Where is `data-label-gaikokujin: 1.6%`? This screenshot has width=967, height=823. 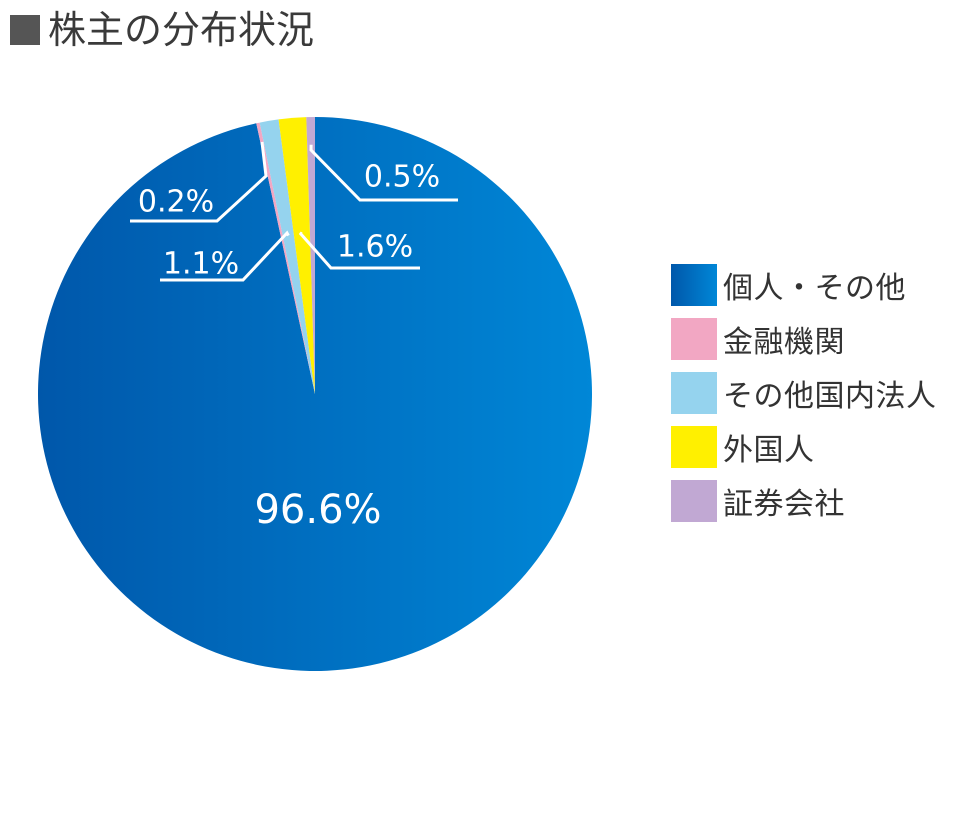
data-label-gaikokujin: 1.6% is located at coordinates (375, 247).